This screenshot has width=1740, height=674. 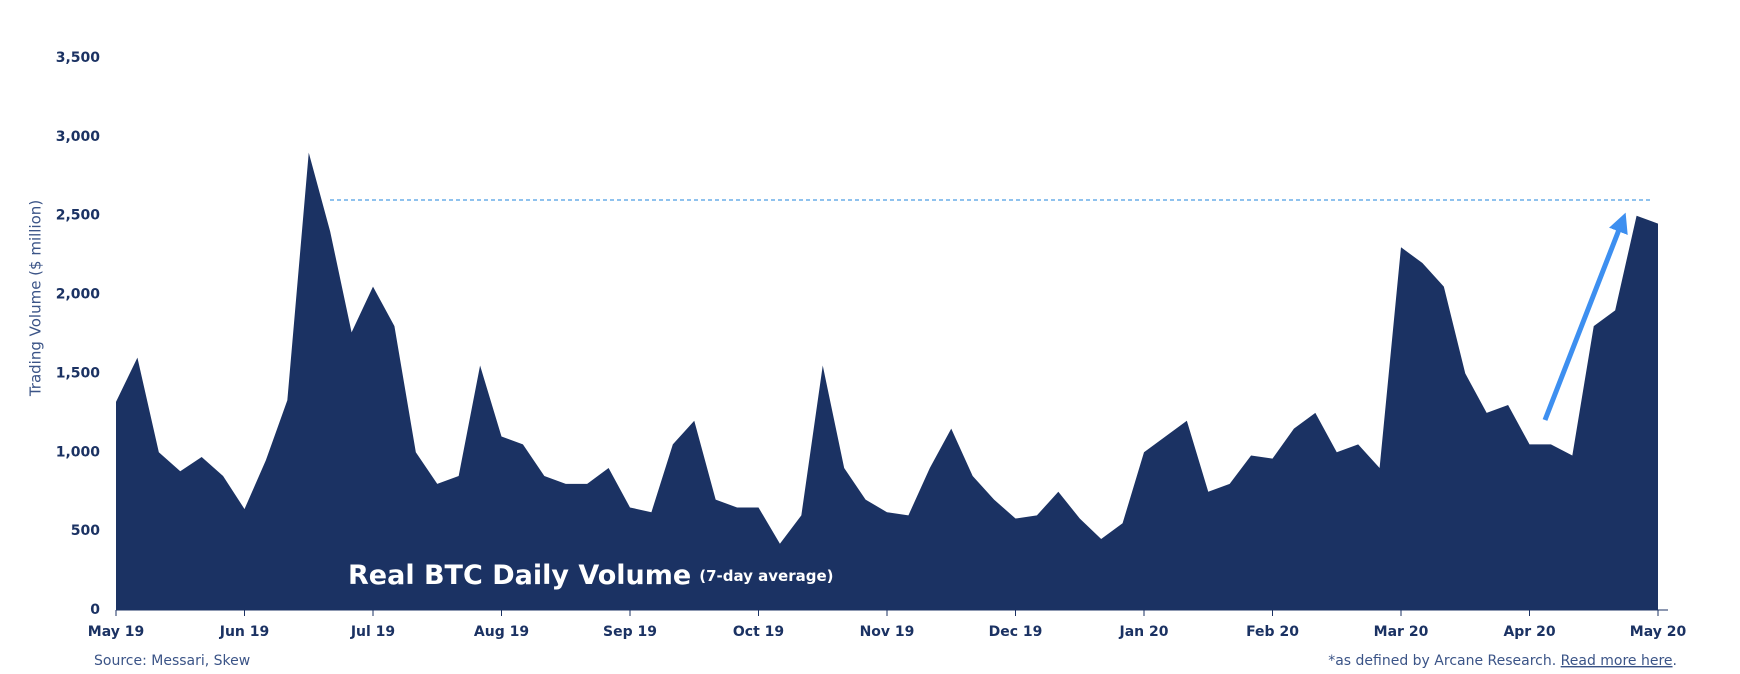 What do you see at coordinates (1529, 632) in the screenshot?
I see `x-tick-label: Apr 20` at bounding box center [1529, 632].